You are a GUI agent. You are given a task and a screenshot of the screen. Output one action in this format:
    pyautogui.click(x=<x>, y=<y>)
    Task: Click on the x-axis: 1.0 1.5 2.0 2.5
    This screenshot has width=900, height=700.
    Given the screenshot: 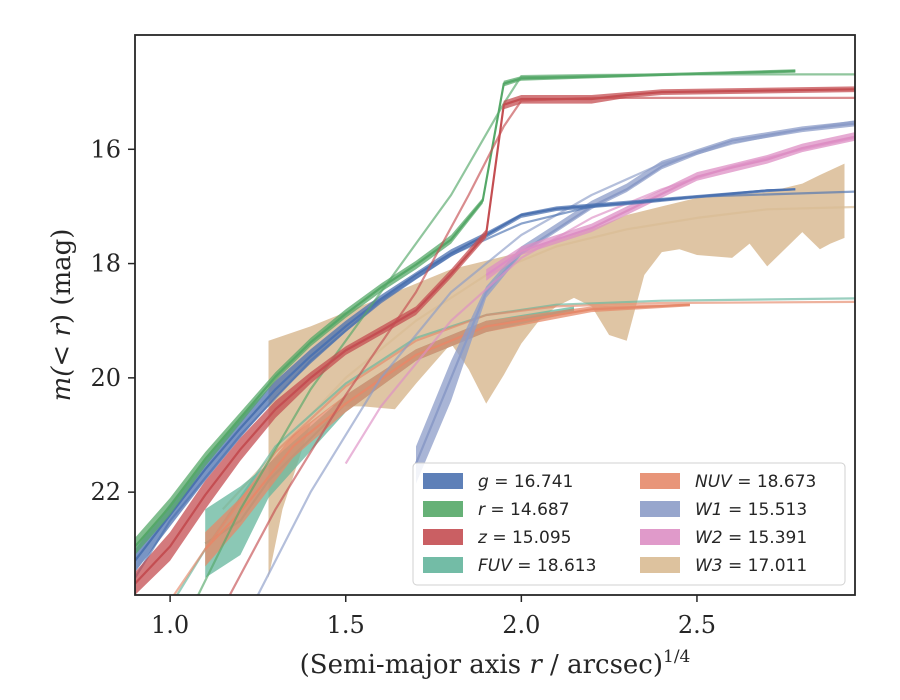 What is the action you would take?
    pyautogui.click(x=433, y=617)
    